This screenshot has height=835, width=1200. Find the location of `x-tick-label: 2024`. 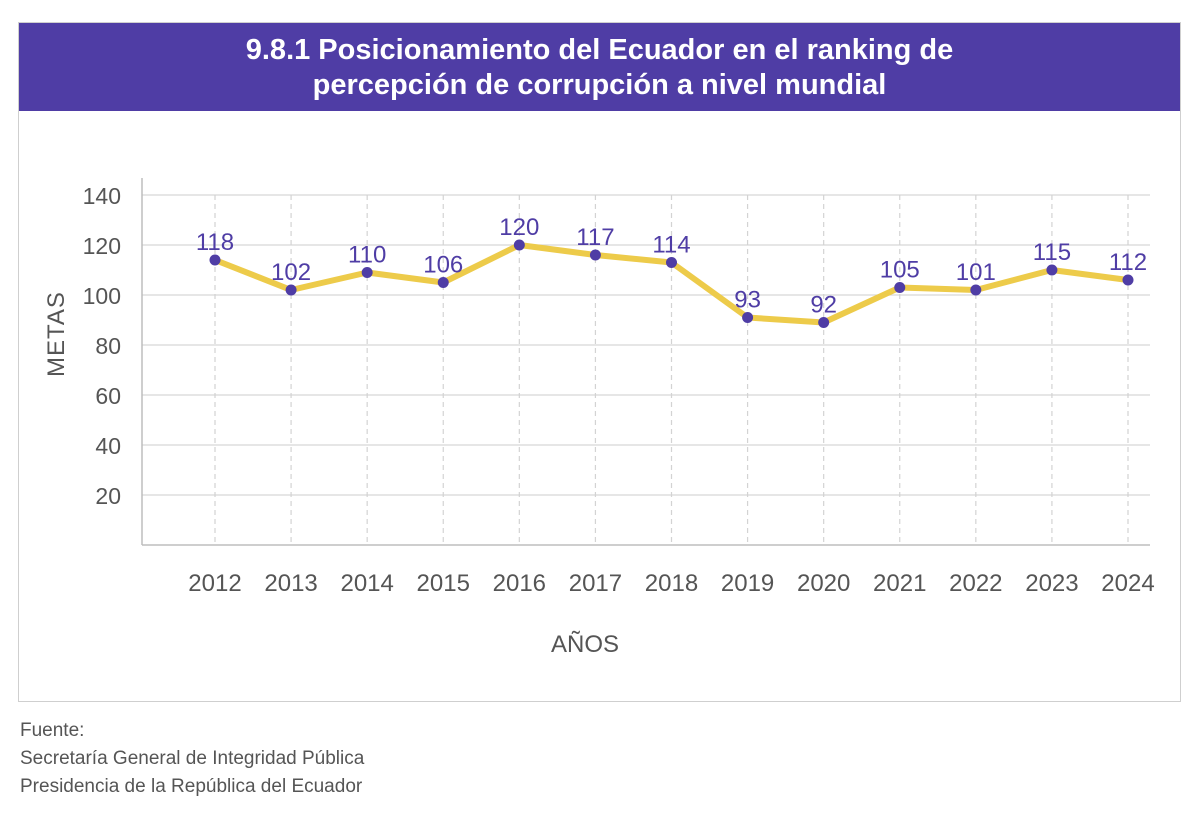

x-tick-label: 2024 is located at coordinates (1127, 583).